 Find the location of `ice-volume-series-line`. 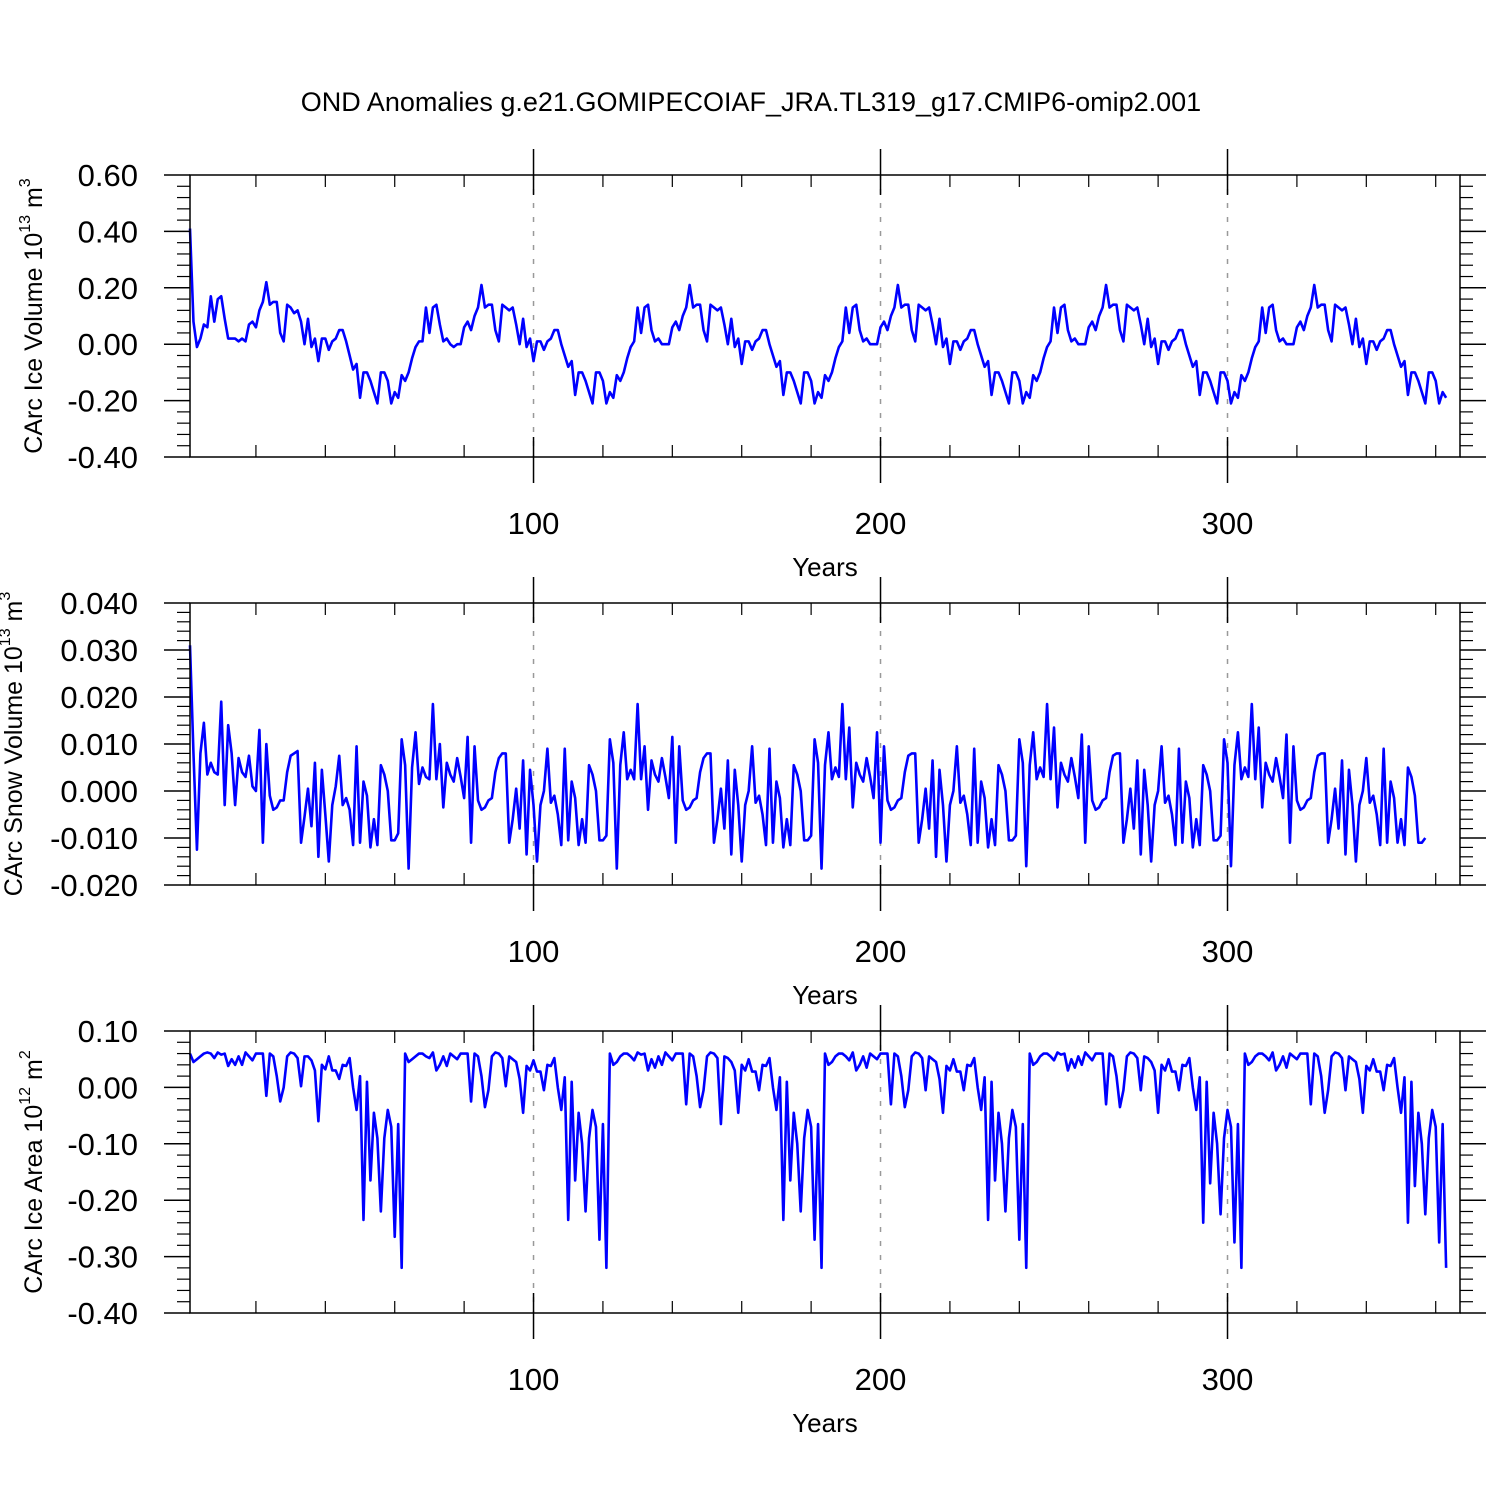

ice-volume-series-line is located at coordinates (818, 316).